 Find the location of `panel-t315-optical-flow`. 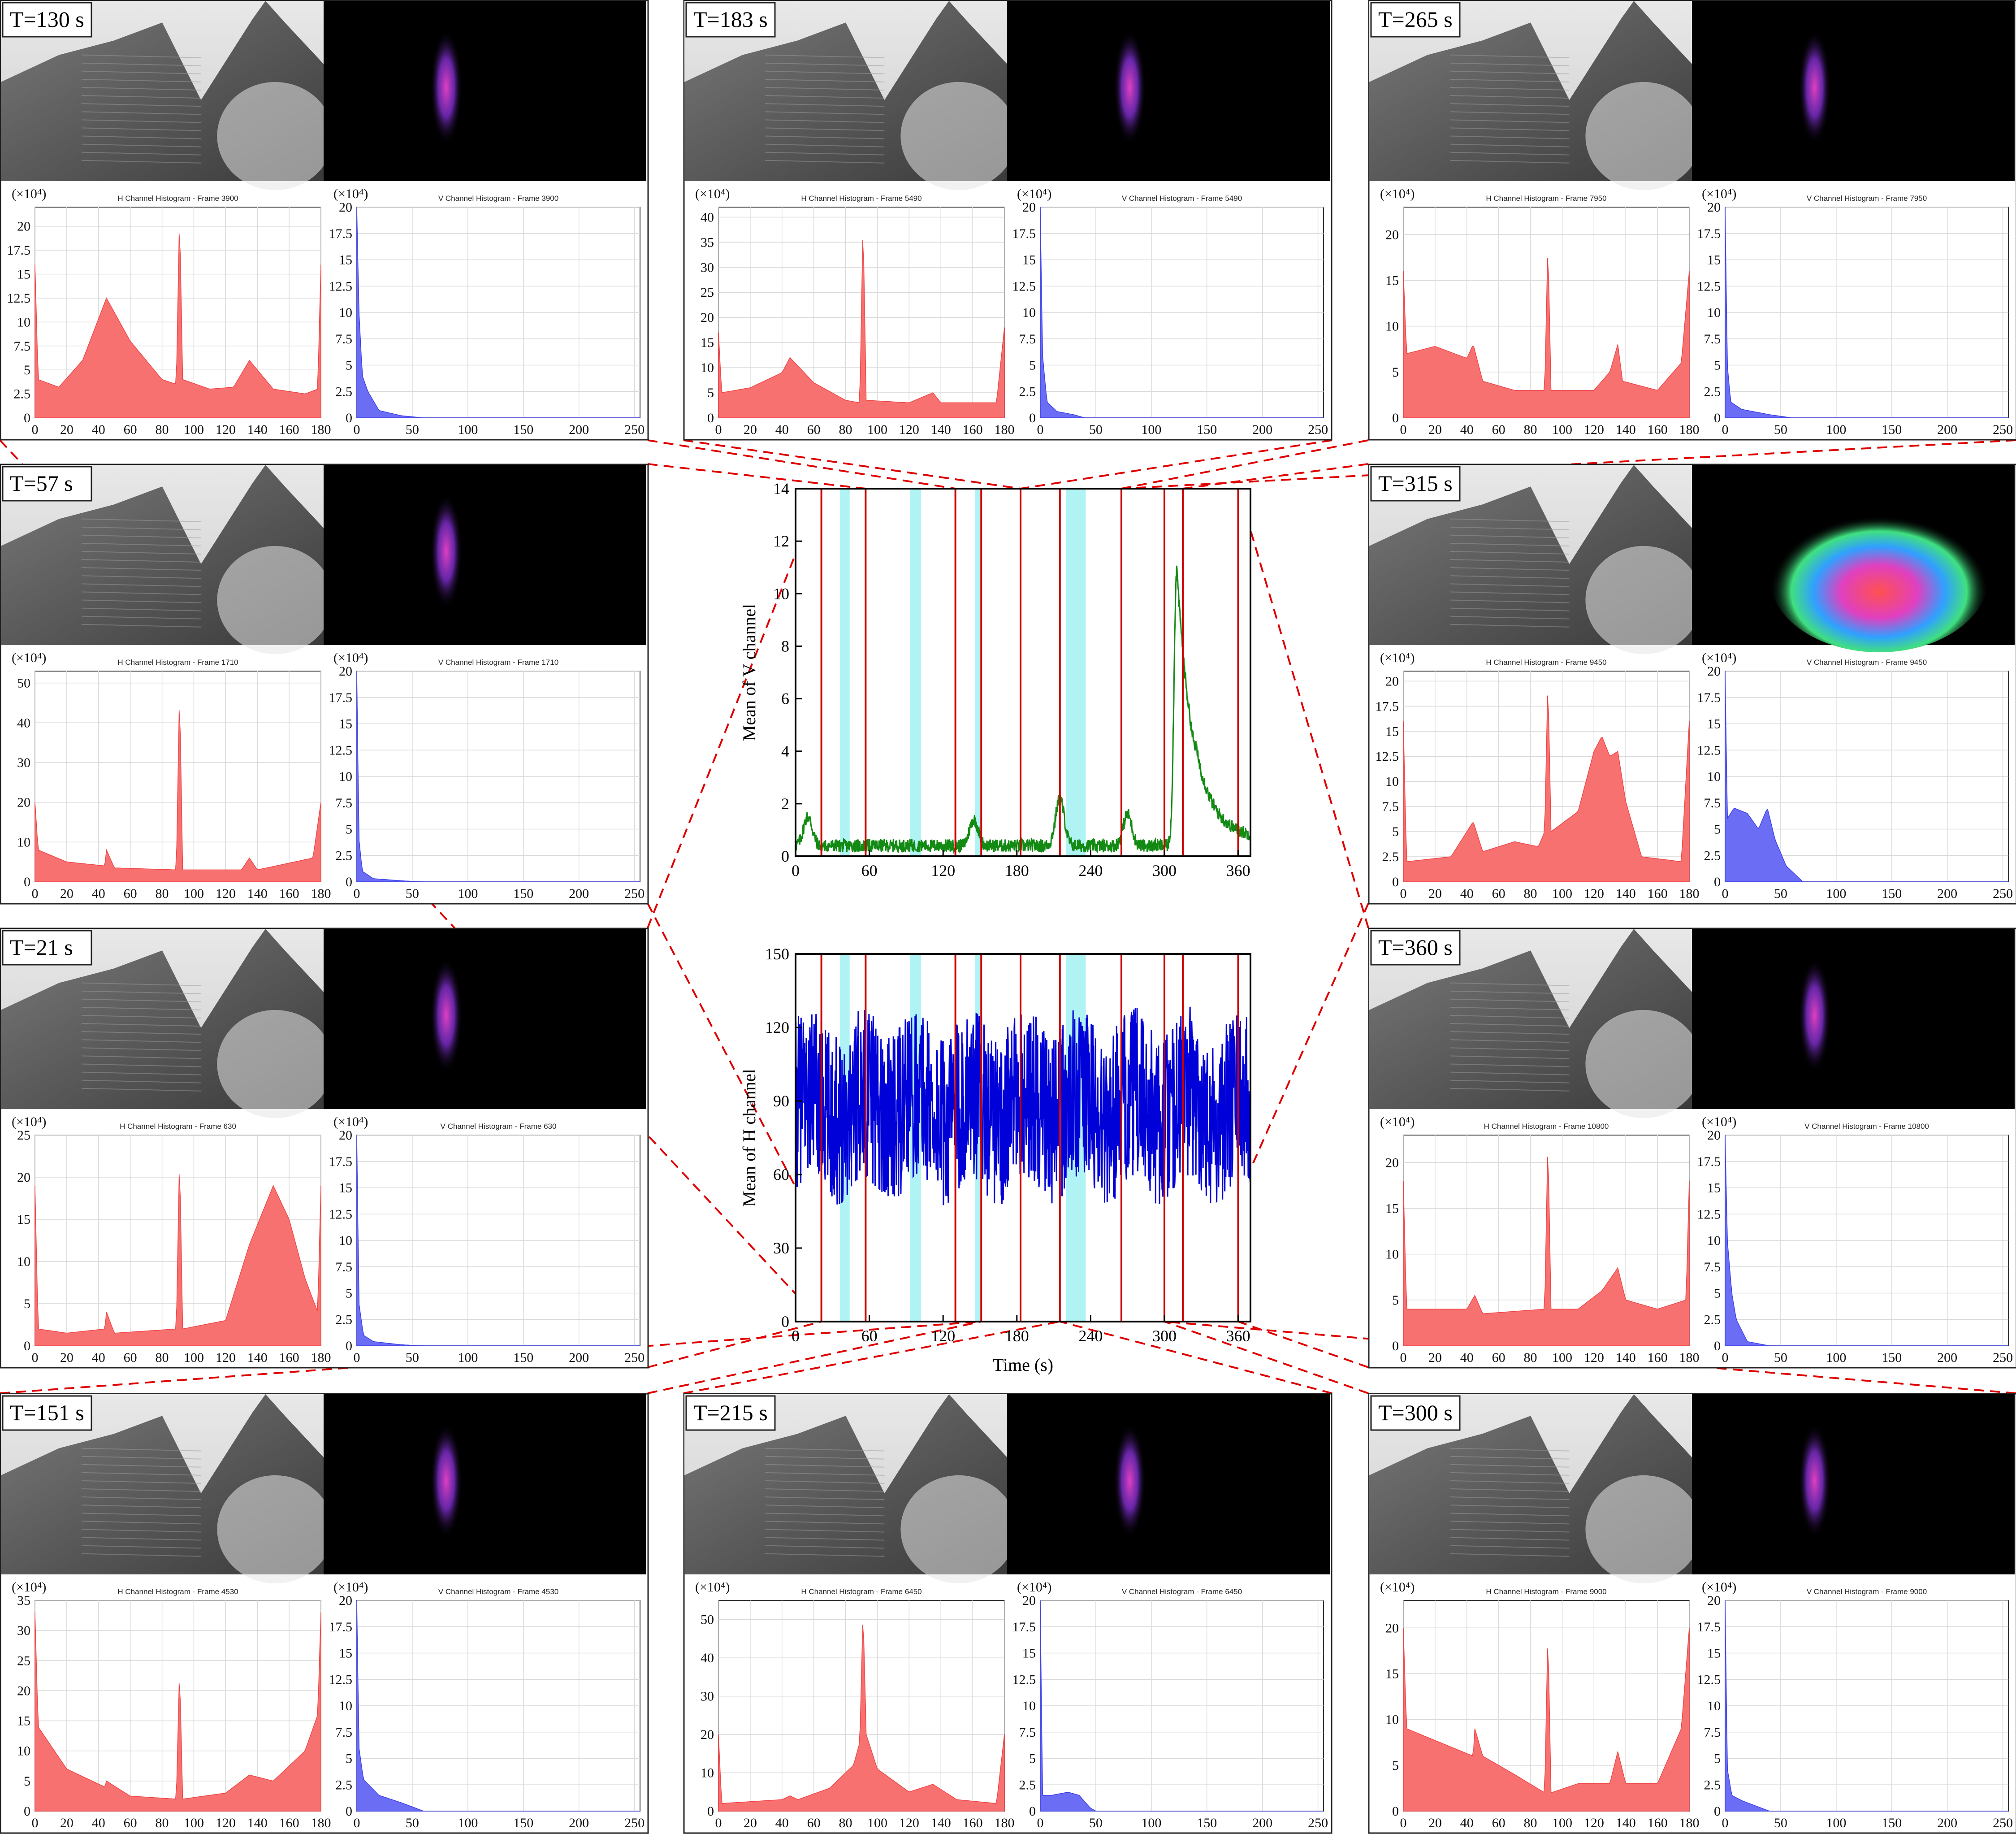

panel-t315-optical-flow is located at coordinates (1853, 559).